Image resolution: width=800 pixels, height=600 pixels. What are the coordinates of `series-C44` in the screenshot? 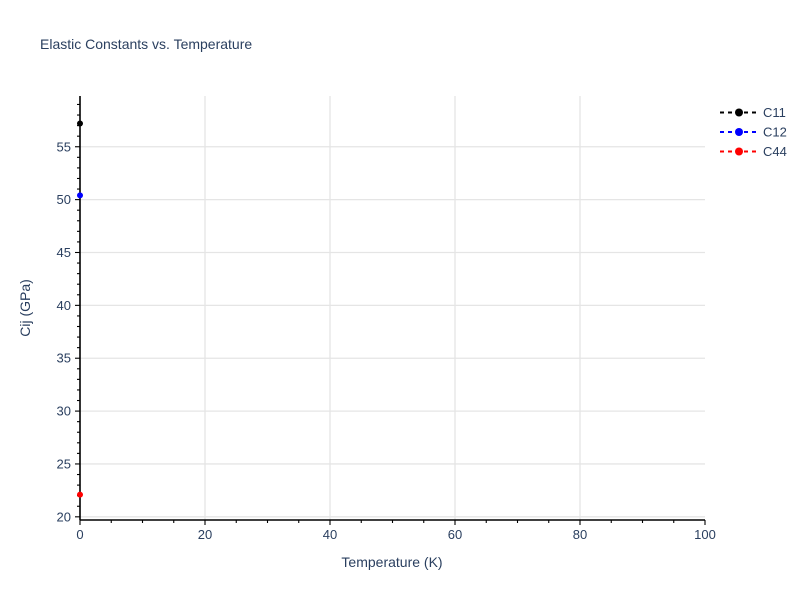 It's located at (80, 494).